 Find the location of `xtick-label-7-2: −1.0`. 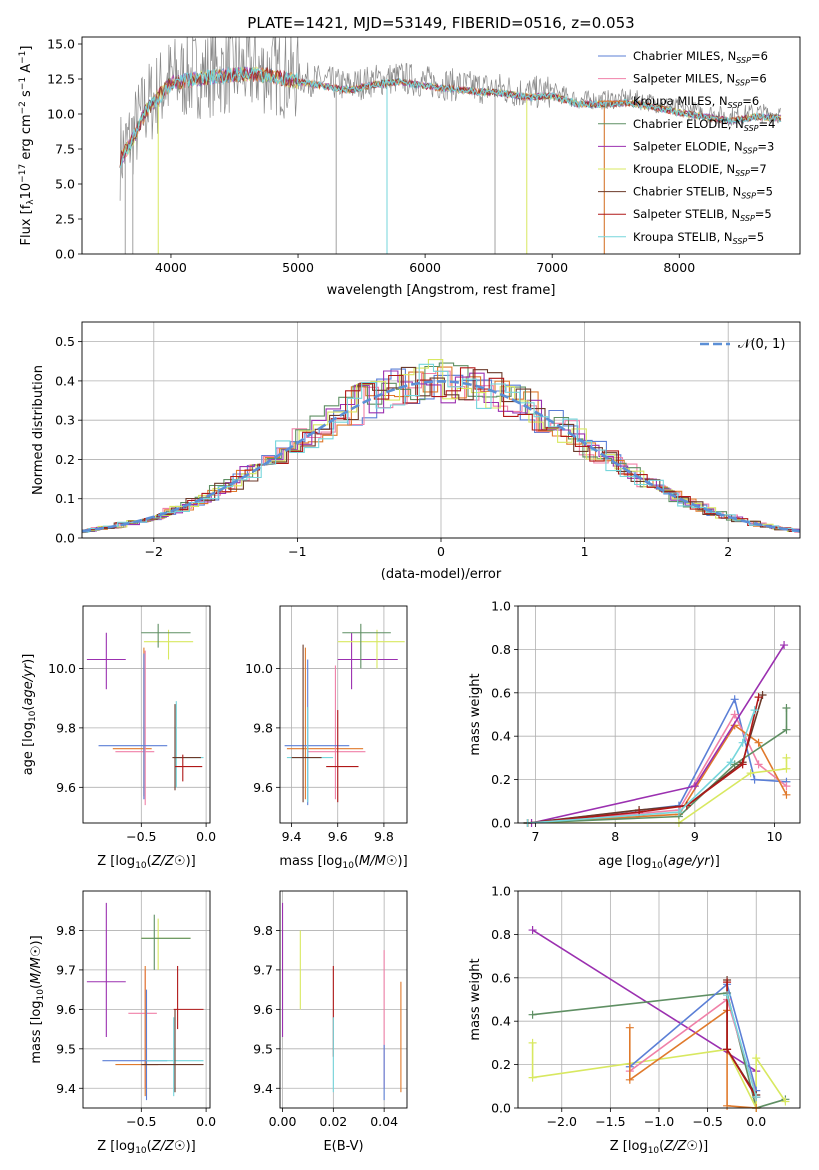

xtick-label-7-2: −1.0 is located at coordinates (659, 1121).